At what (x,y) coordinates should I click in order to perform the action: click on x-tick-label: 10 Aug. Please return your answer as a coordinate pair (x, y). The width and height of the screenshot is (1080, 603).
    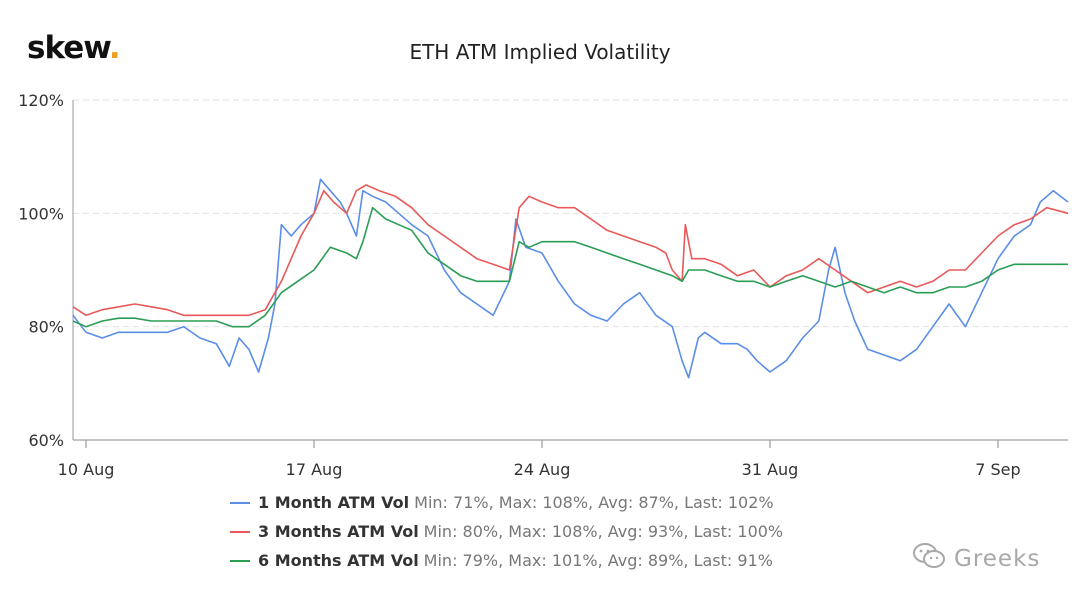
    Looking at the image, I should click on (86, 469).